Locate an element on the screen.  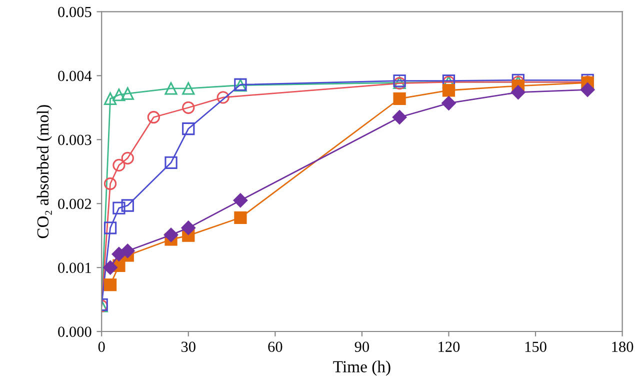
x-tick-label: 0 is located at coordinates (101, 347).